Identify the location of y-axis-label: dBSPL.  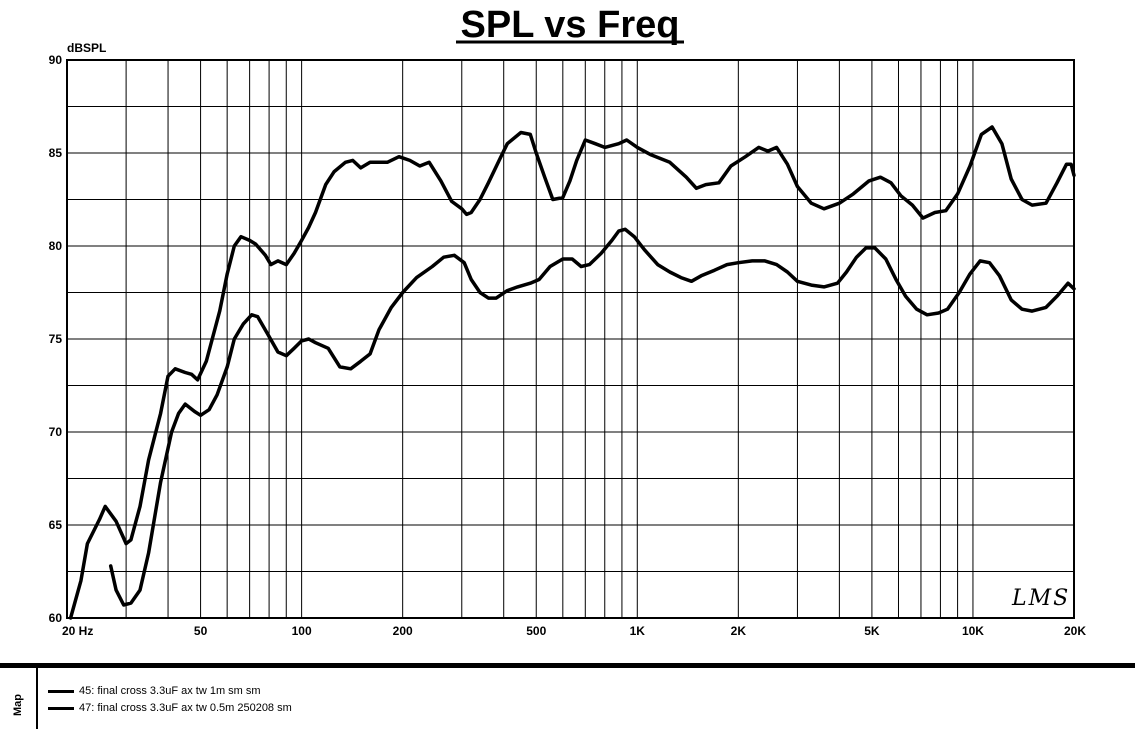
(86, 48).